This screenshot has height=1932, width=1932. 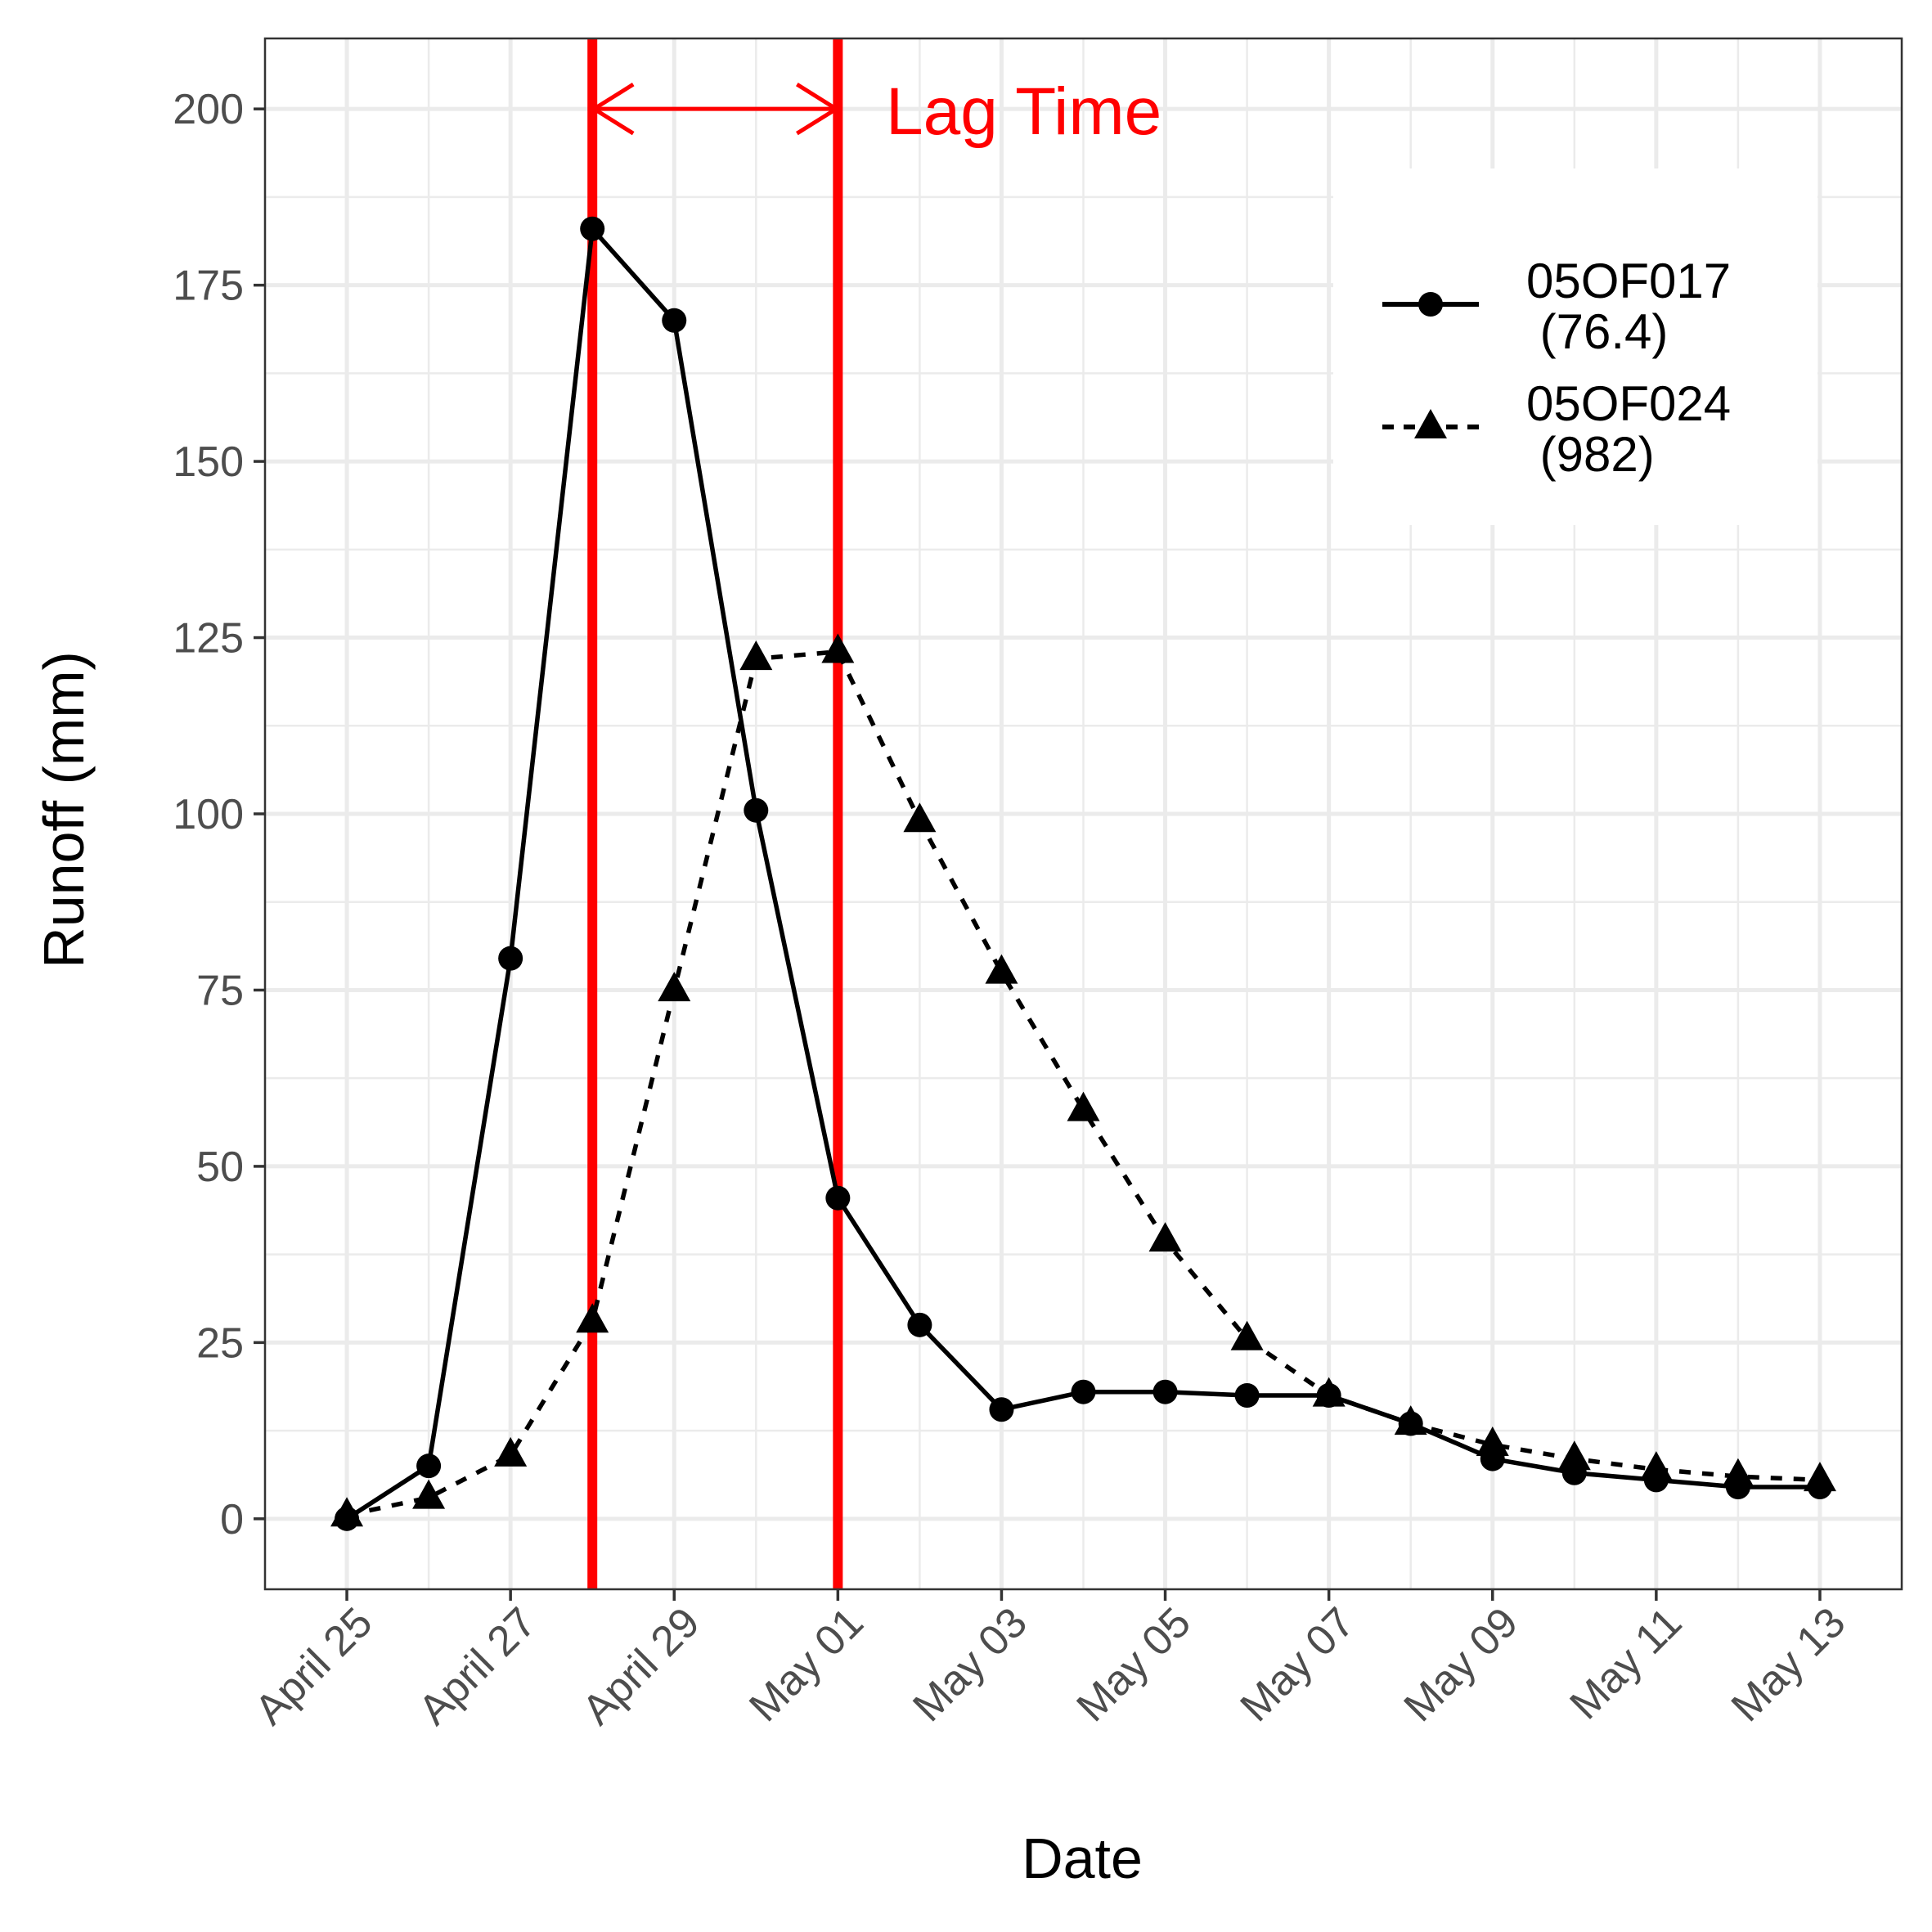 I want to click on legend: 05OF017 (76.4) 05OF024 (982), so click(x=1575, y=346).